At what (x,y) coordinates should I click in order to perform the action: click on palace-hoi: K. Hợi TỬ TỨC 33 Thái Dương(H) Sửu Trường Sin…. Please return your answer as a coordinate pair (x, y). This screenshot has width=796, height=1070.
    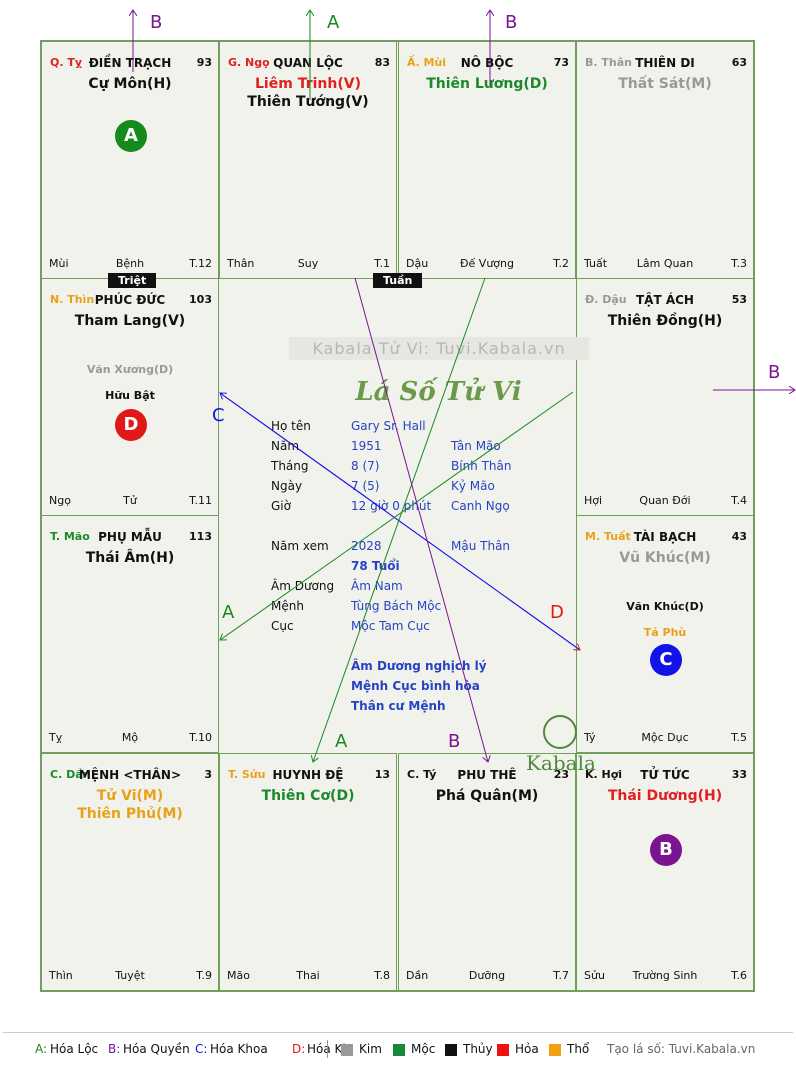
    Looking at the image, I should click on (665, 872).